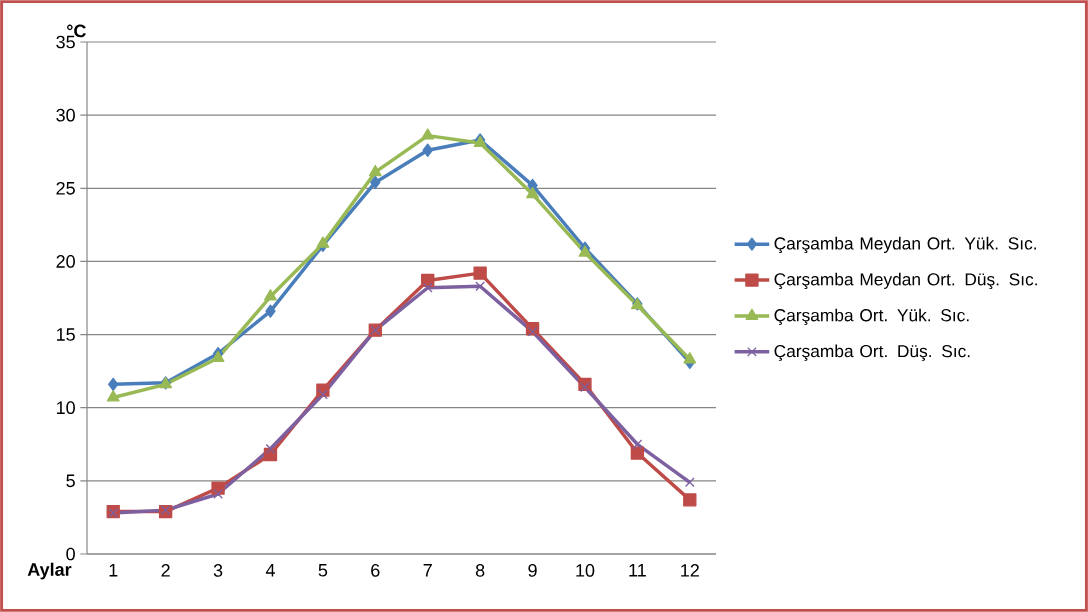 Image resolution: width=1088 pixels, height=612 pixels. What do you see at coordinates (480, 570) in the screenshot?
I see `x-tick-label: 8` at bounding box center [480, 570].